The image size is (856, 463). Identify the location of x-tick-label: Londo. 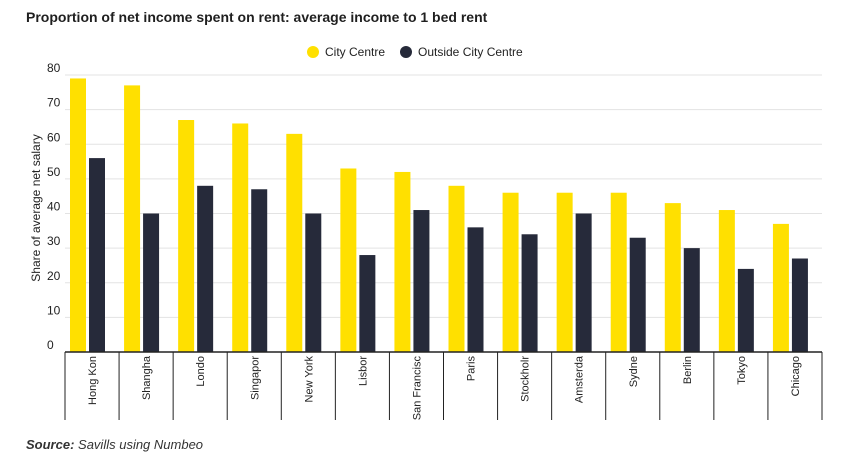
(201, 371).